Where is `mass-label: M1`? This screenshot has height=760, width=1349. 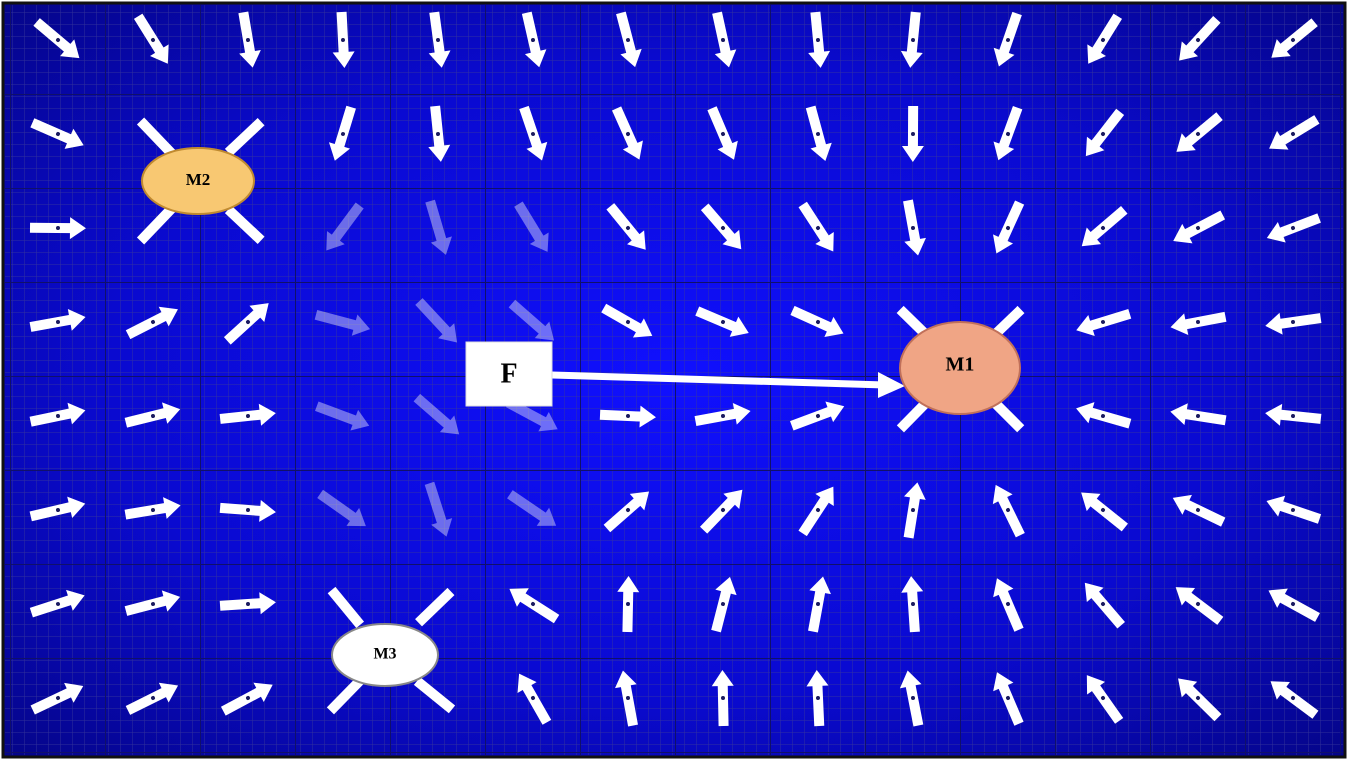
mass-label: M1 is located at coordinates (960, 365).